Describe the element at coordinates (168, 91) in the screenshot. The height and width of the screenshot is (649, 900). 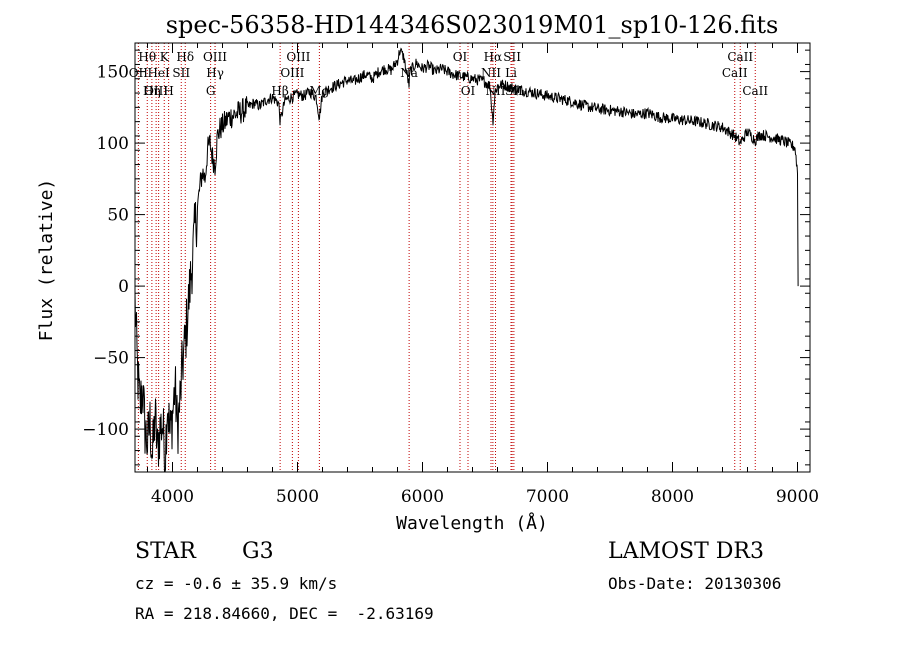
I see `line-label-6: H` at that location.